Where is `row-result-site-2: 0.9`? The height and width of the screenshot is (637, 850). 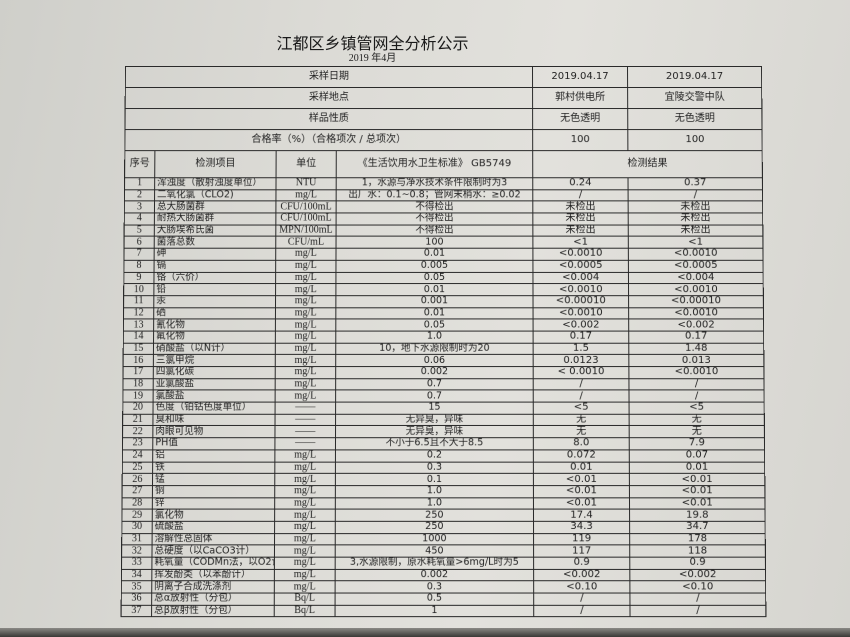
row-result-site-2: 0.9 is located at coordinates (697, 563).